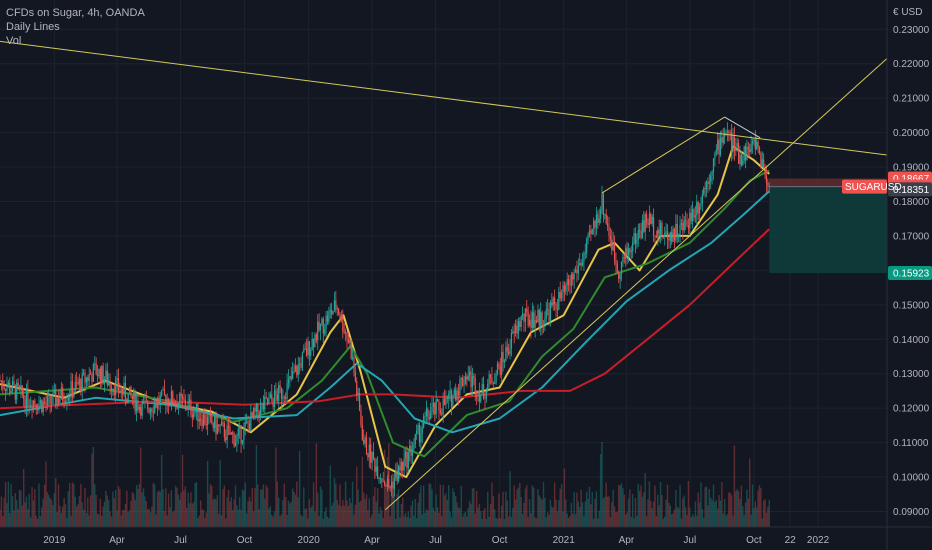 The height and width of the screenshot is (550, 932). What do you see at coordinates (75, 27) in the screenshot?
I see `chart-legend: CFDs on Sugar, 4h, OANDA Daily Lines Vol` at bounding box center [75, 27].